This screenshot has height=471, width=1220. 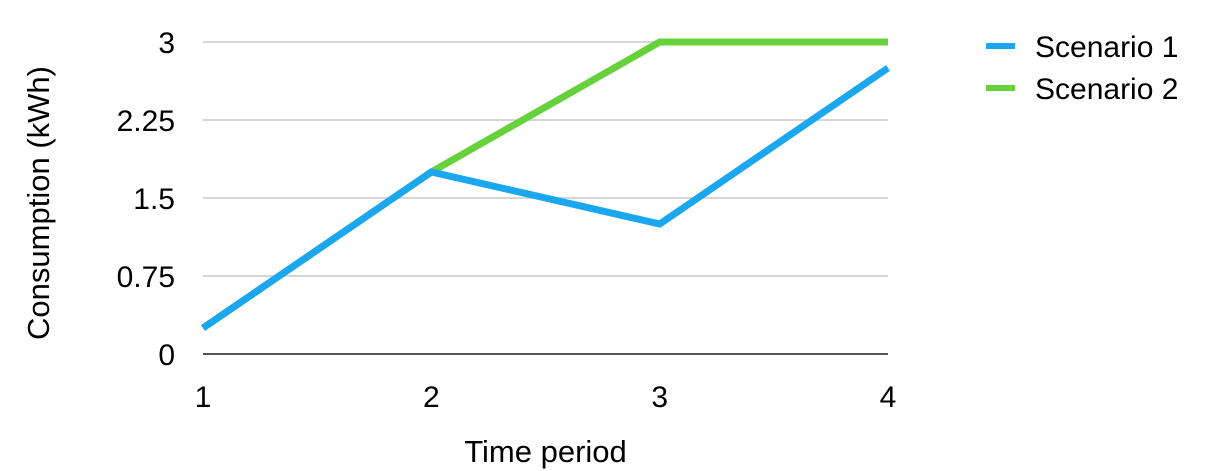 What do you see at coordinates (146, 277) in the screenshot?
I see `y-tick-label: 0.75` at bounding box center [146, 277].